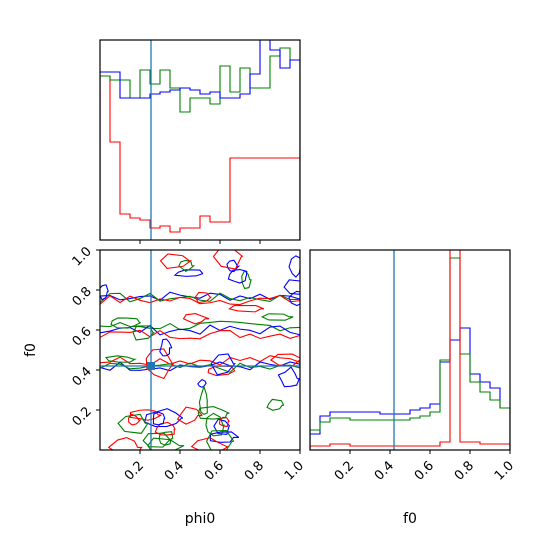 This screenshot has width=550, height=550. Describe the element at coordinates (410, 388) in the screenshot. I see `hist-f0-blue` at that location.